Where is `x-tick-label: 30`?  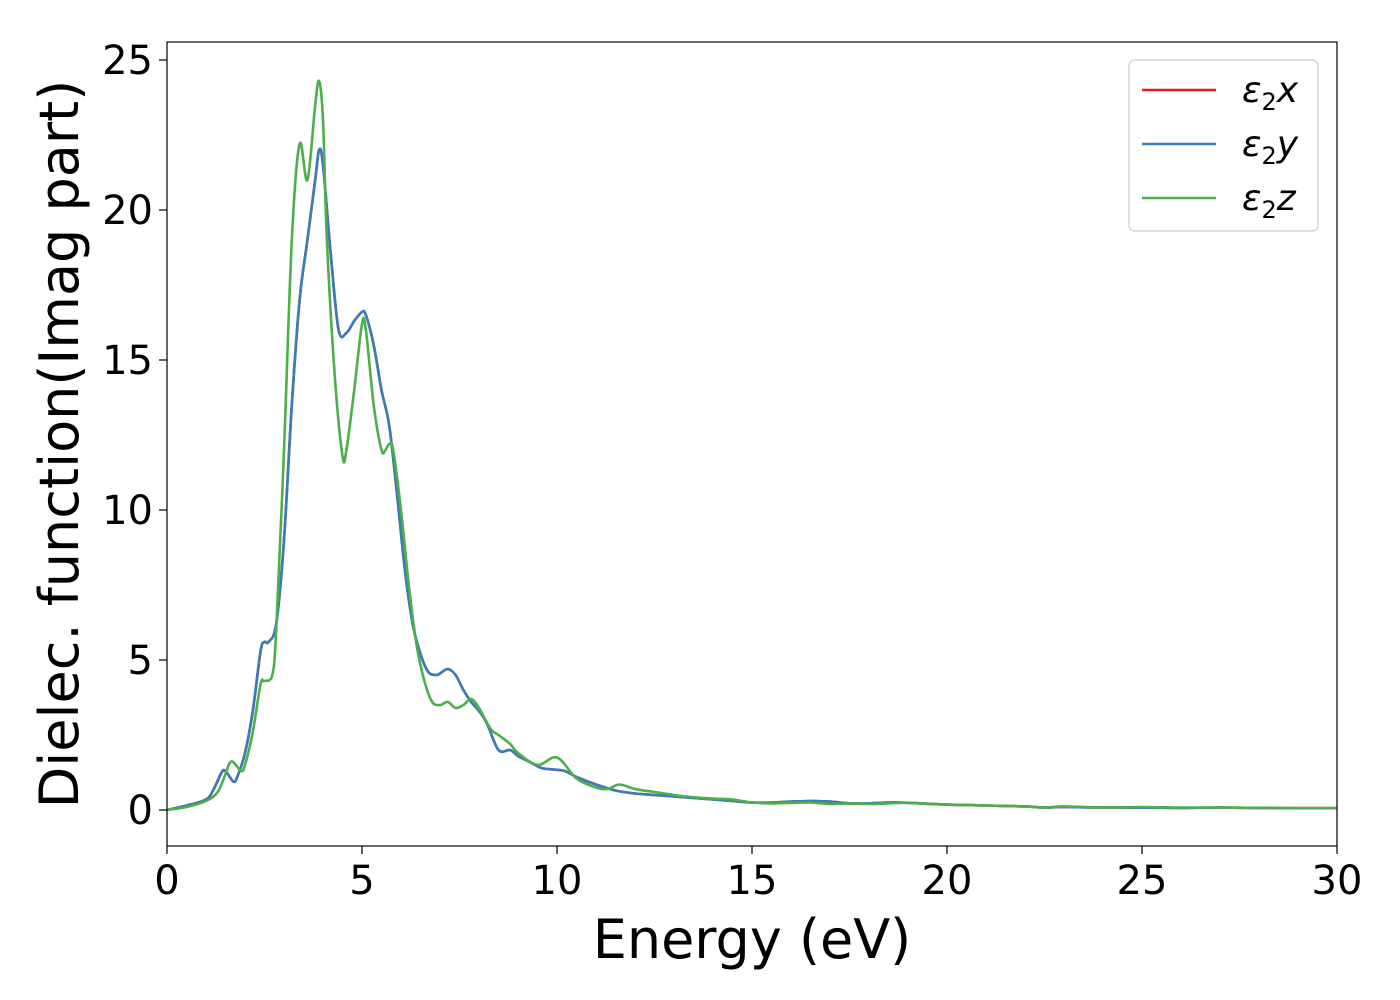
x-tick-label: 30 is located at coordinates (1337, 881).